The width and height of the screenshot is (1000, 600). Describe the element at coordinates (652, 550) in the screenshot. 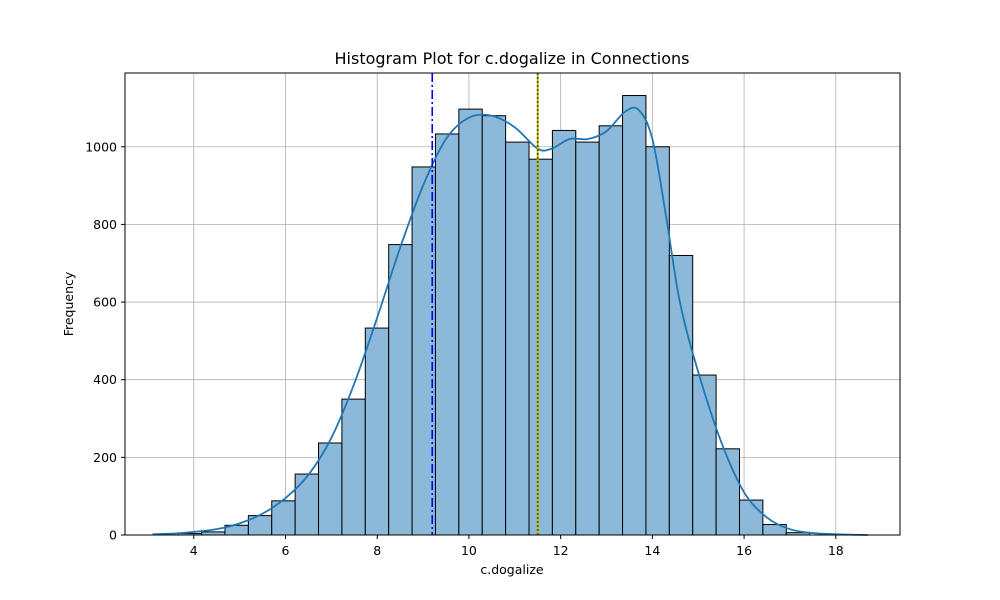

I see `x-tick-label: 14` at that location.